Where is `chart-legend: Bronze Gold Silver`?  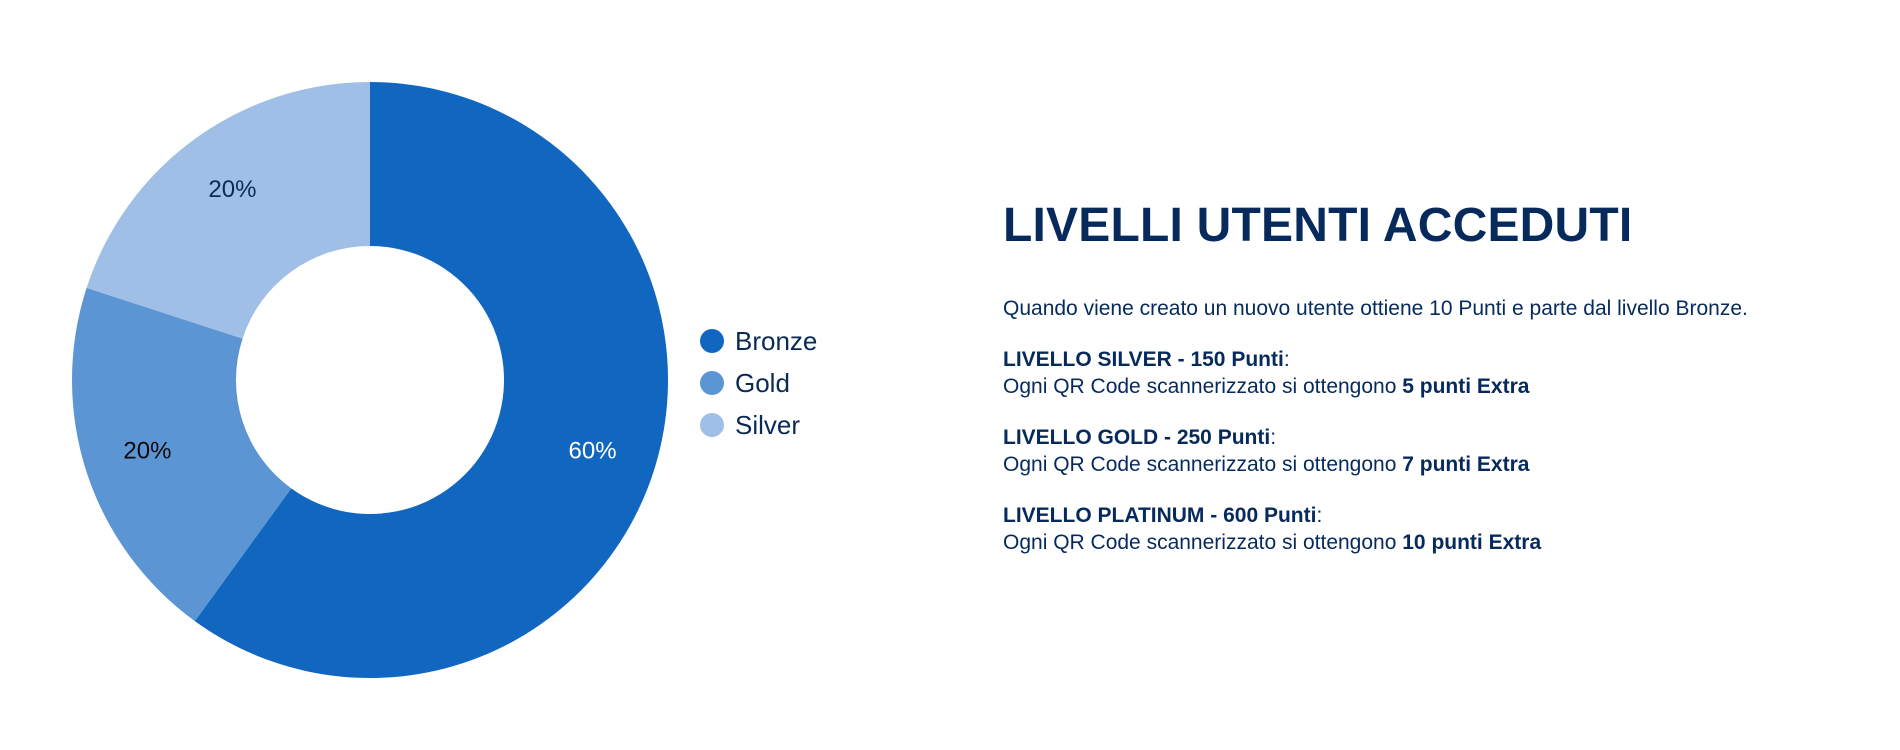 chart-legend: Bronze Gold Silver is located at coordinates (758, 383).